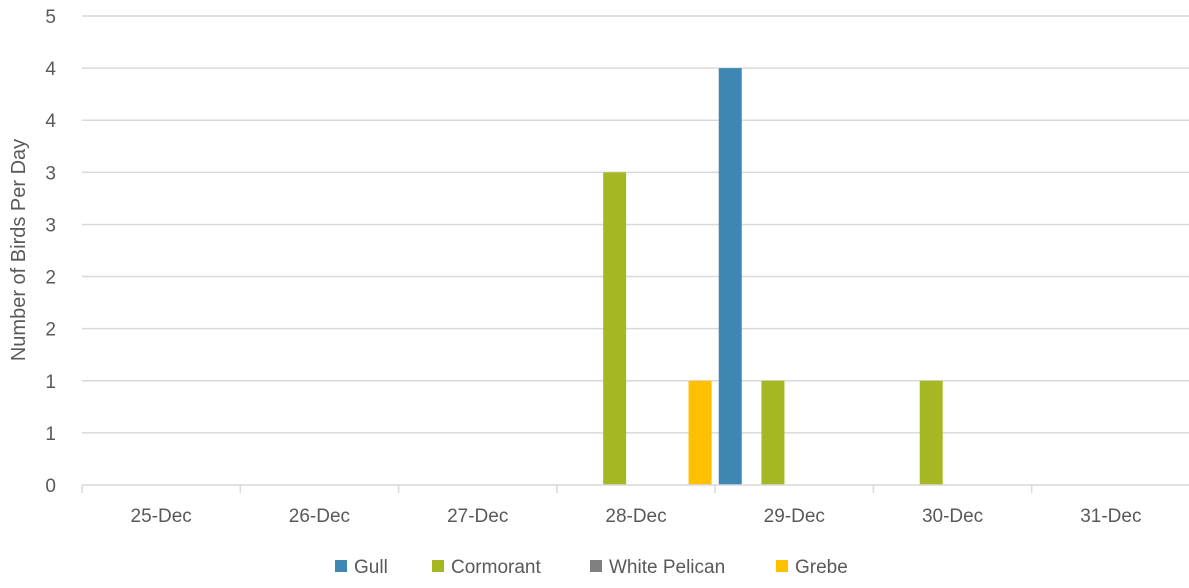 The width and height of the screenshot is (1189, 588). What do you see at coordinates (952, 516) in the screenshot?
I see `x-tick-label: 30-Dec` at bounding box center [952, 516].